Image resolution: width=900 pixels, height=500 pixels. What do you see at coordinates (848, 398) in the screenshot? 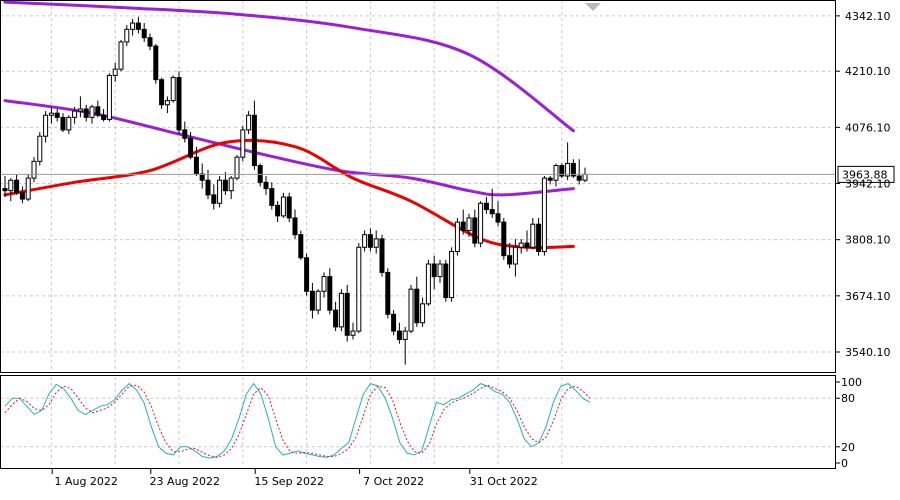
I see `stoch-tick-label: 80` at bounding box center [848, 398].